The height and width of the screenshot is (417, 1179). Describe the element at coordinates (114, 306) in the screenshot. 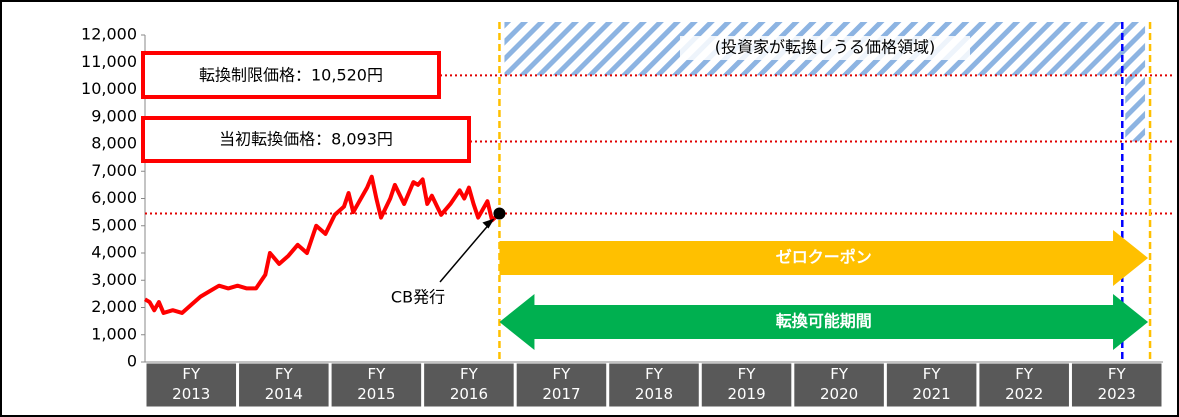

I see `y-tick-label: 2,000` at that location.